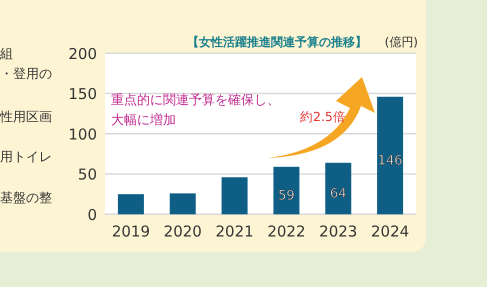 Image resolution: width=487 pixels, height=287 pixels. I want to click on x-tick-label: 2021, so click(234, 231).